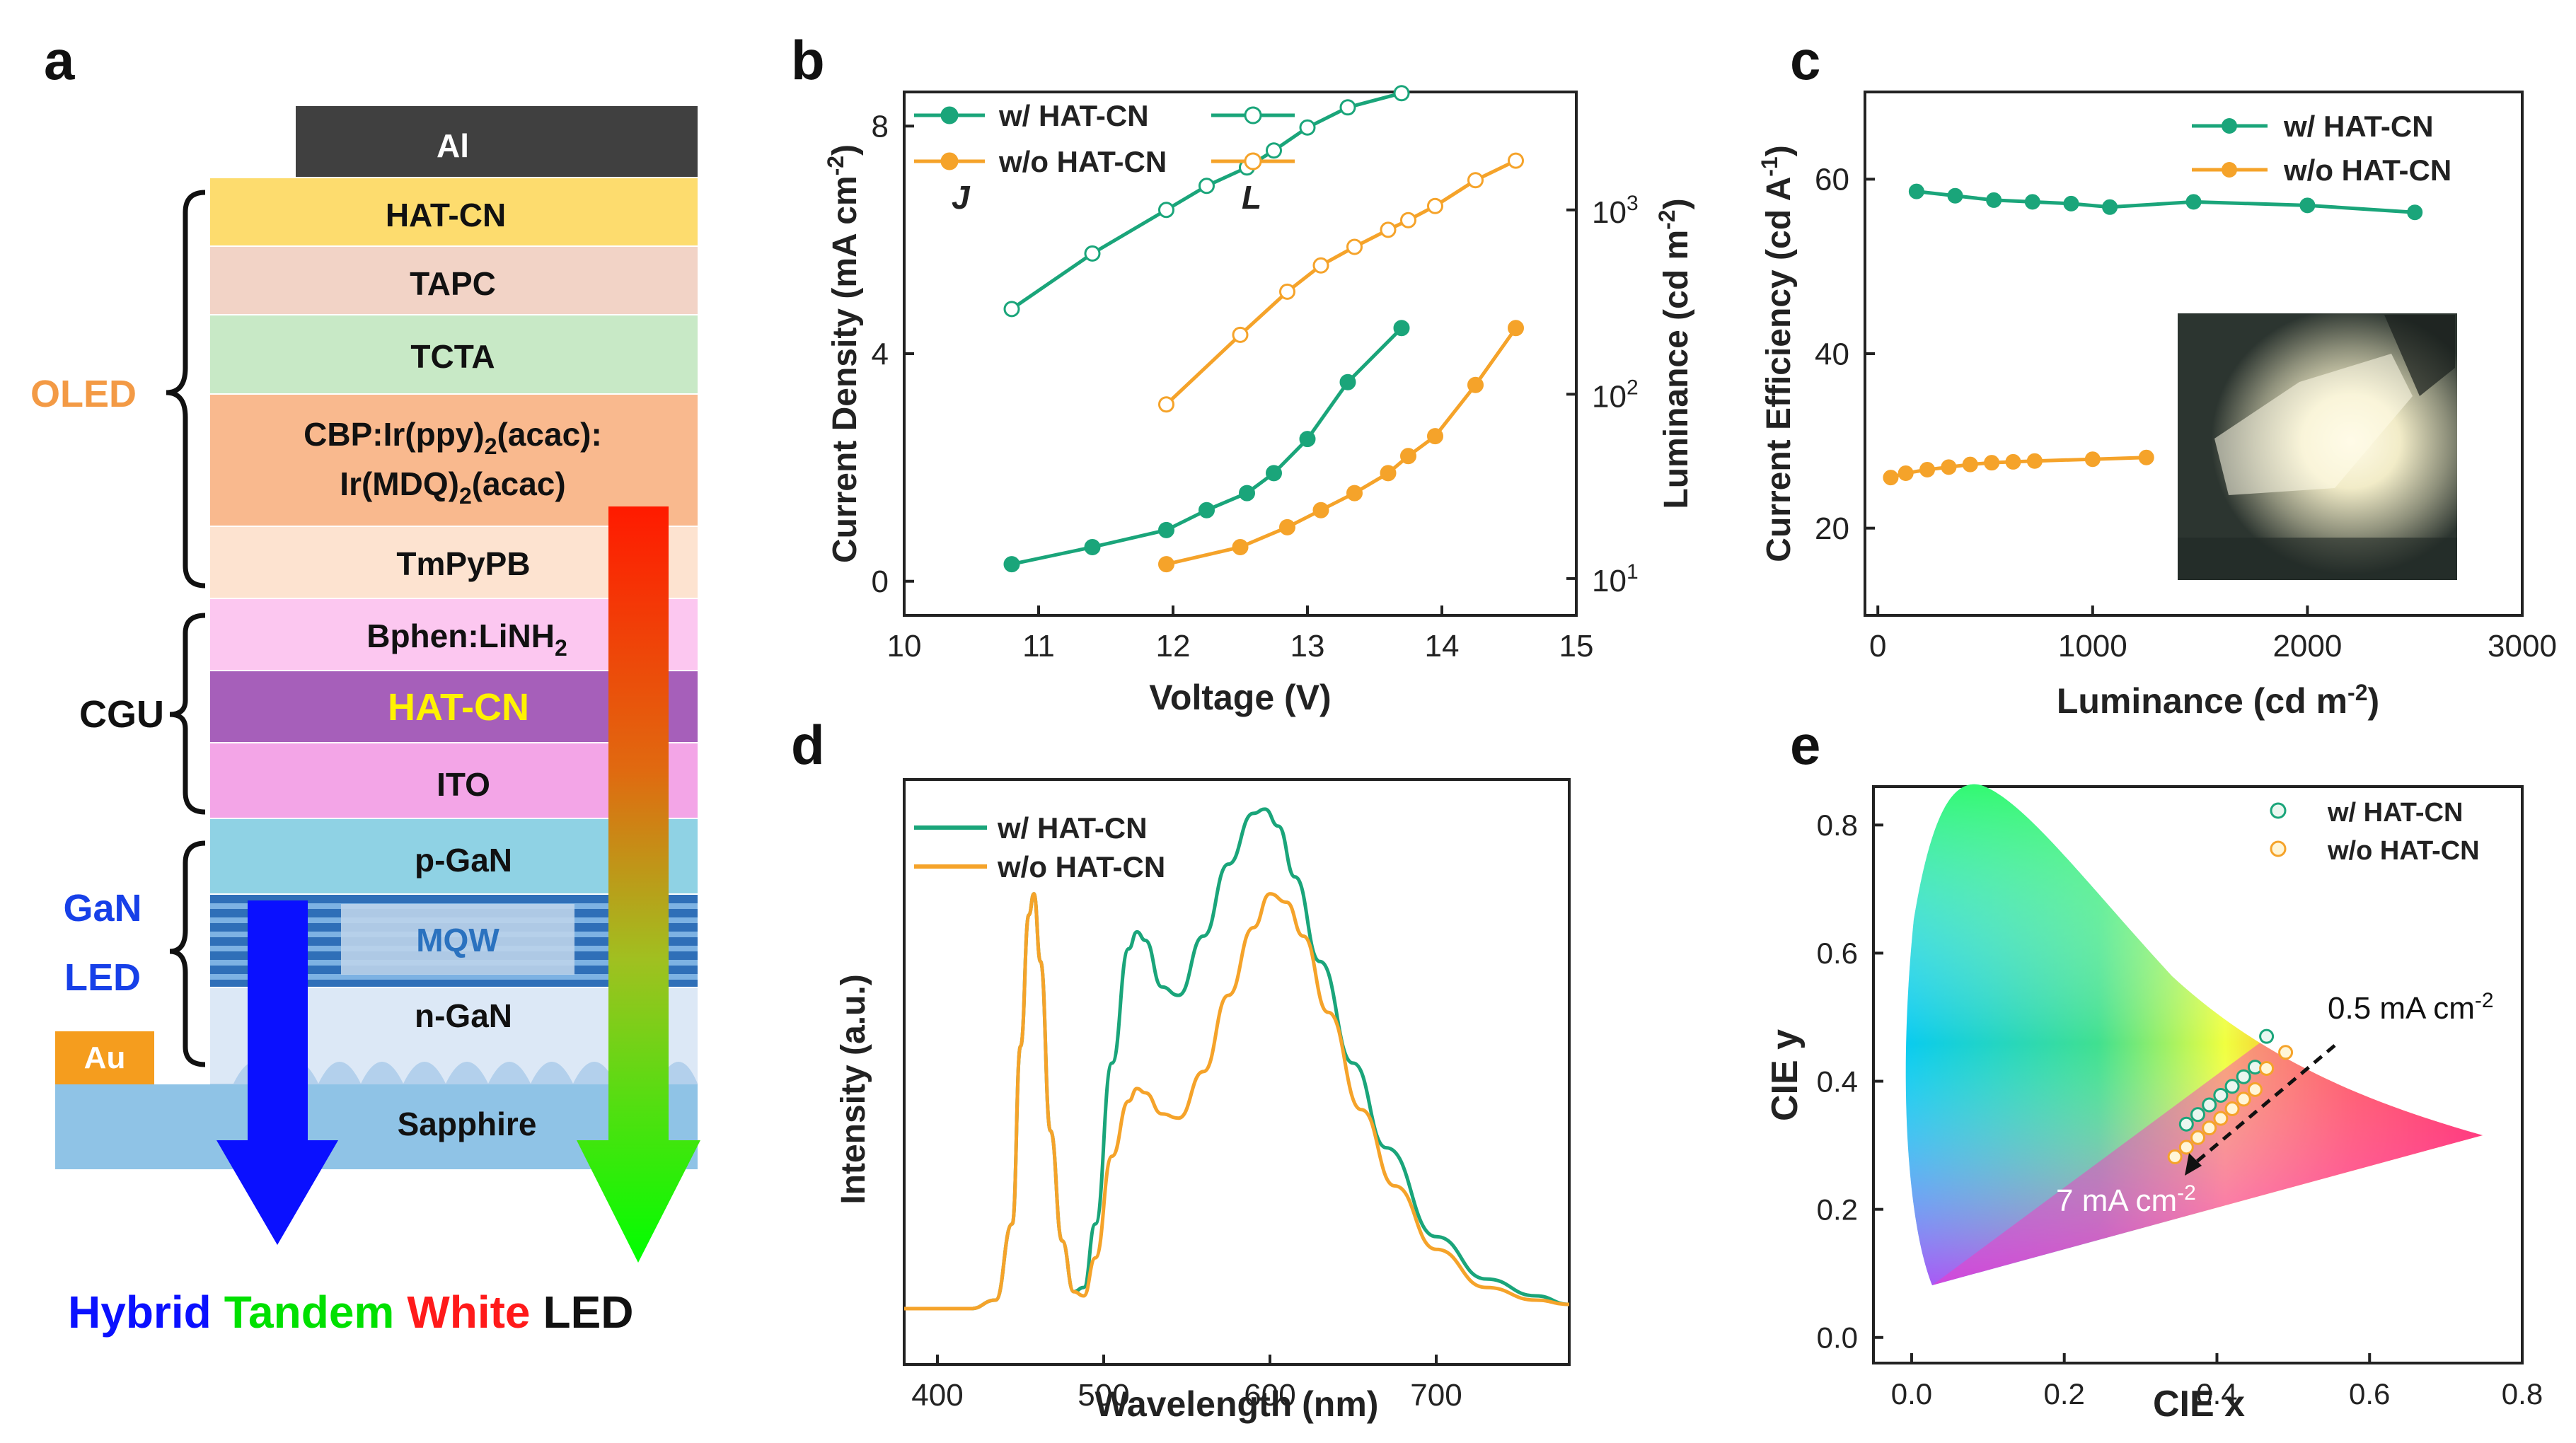  What do you see at coordinates (2367, 170) in the screenshot?
I see `panel-c-legend-without: w/o HAT-CN` at bounding box center [2367, 170].